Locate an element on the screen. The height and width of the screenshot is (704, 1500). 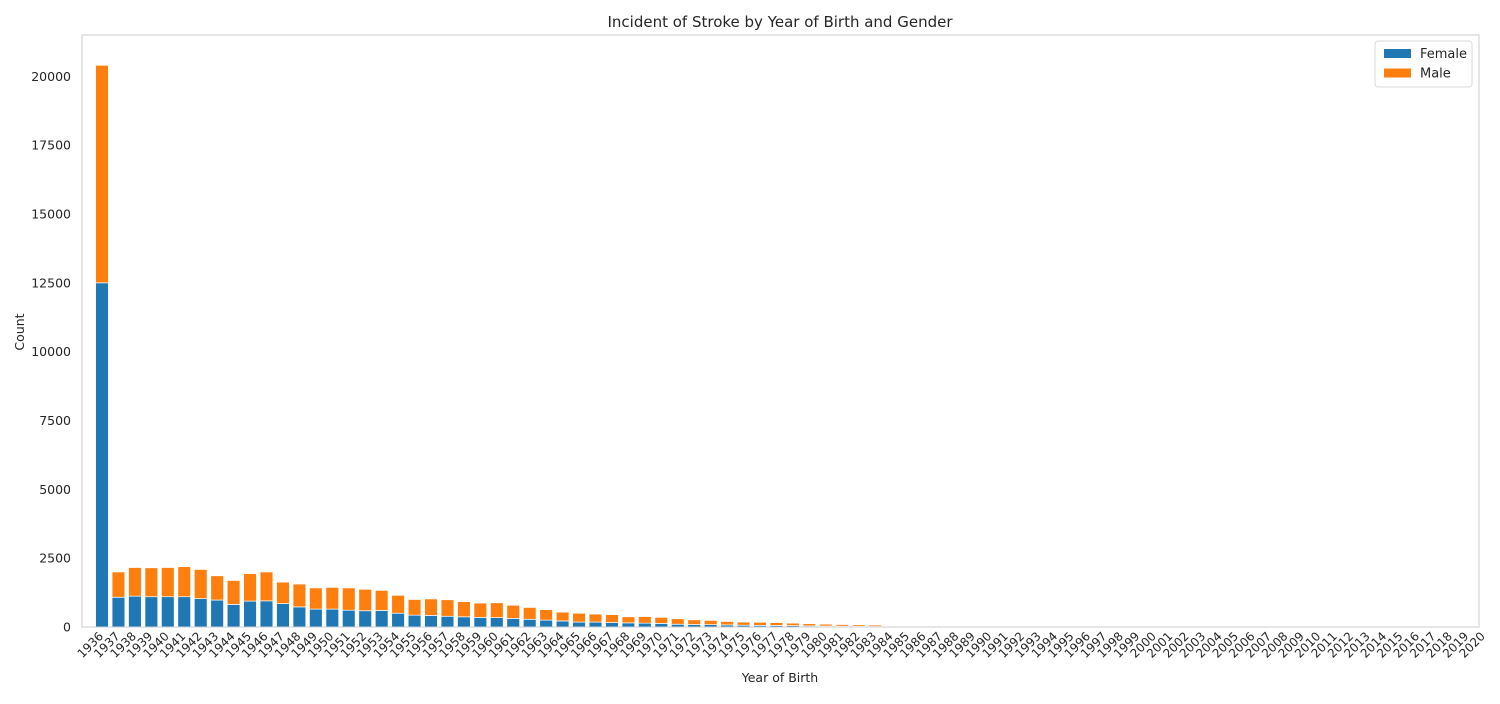
y-tick-label: 5000 is located at coordinates (55, 489).